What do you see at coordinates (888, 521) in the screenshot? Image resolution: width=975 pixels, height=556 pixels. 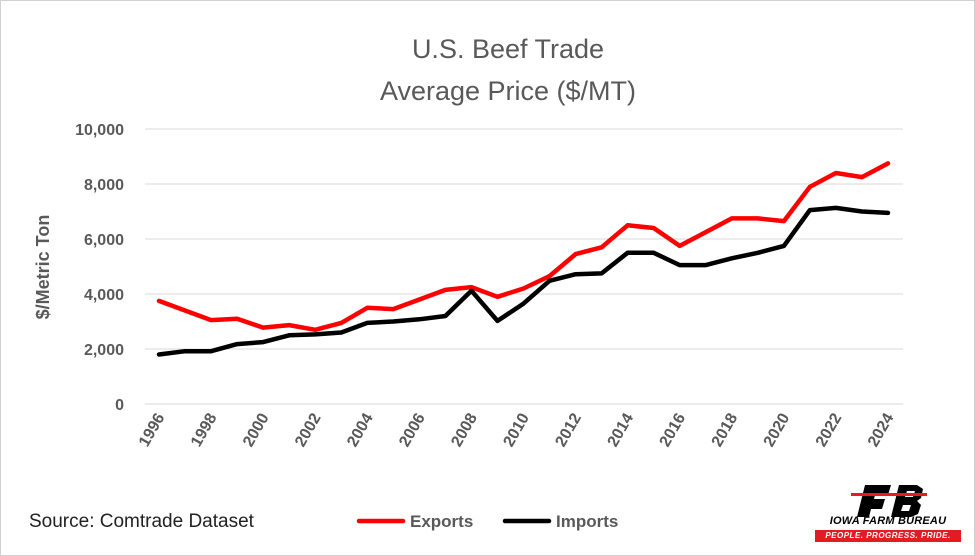 I see `logo-name: IOWA FARM BUREAU` at bounding box center [888, 521].